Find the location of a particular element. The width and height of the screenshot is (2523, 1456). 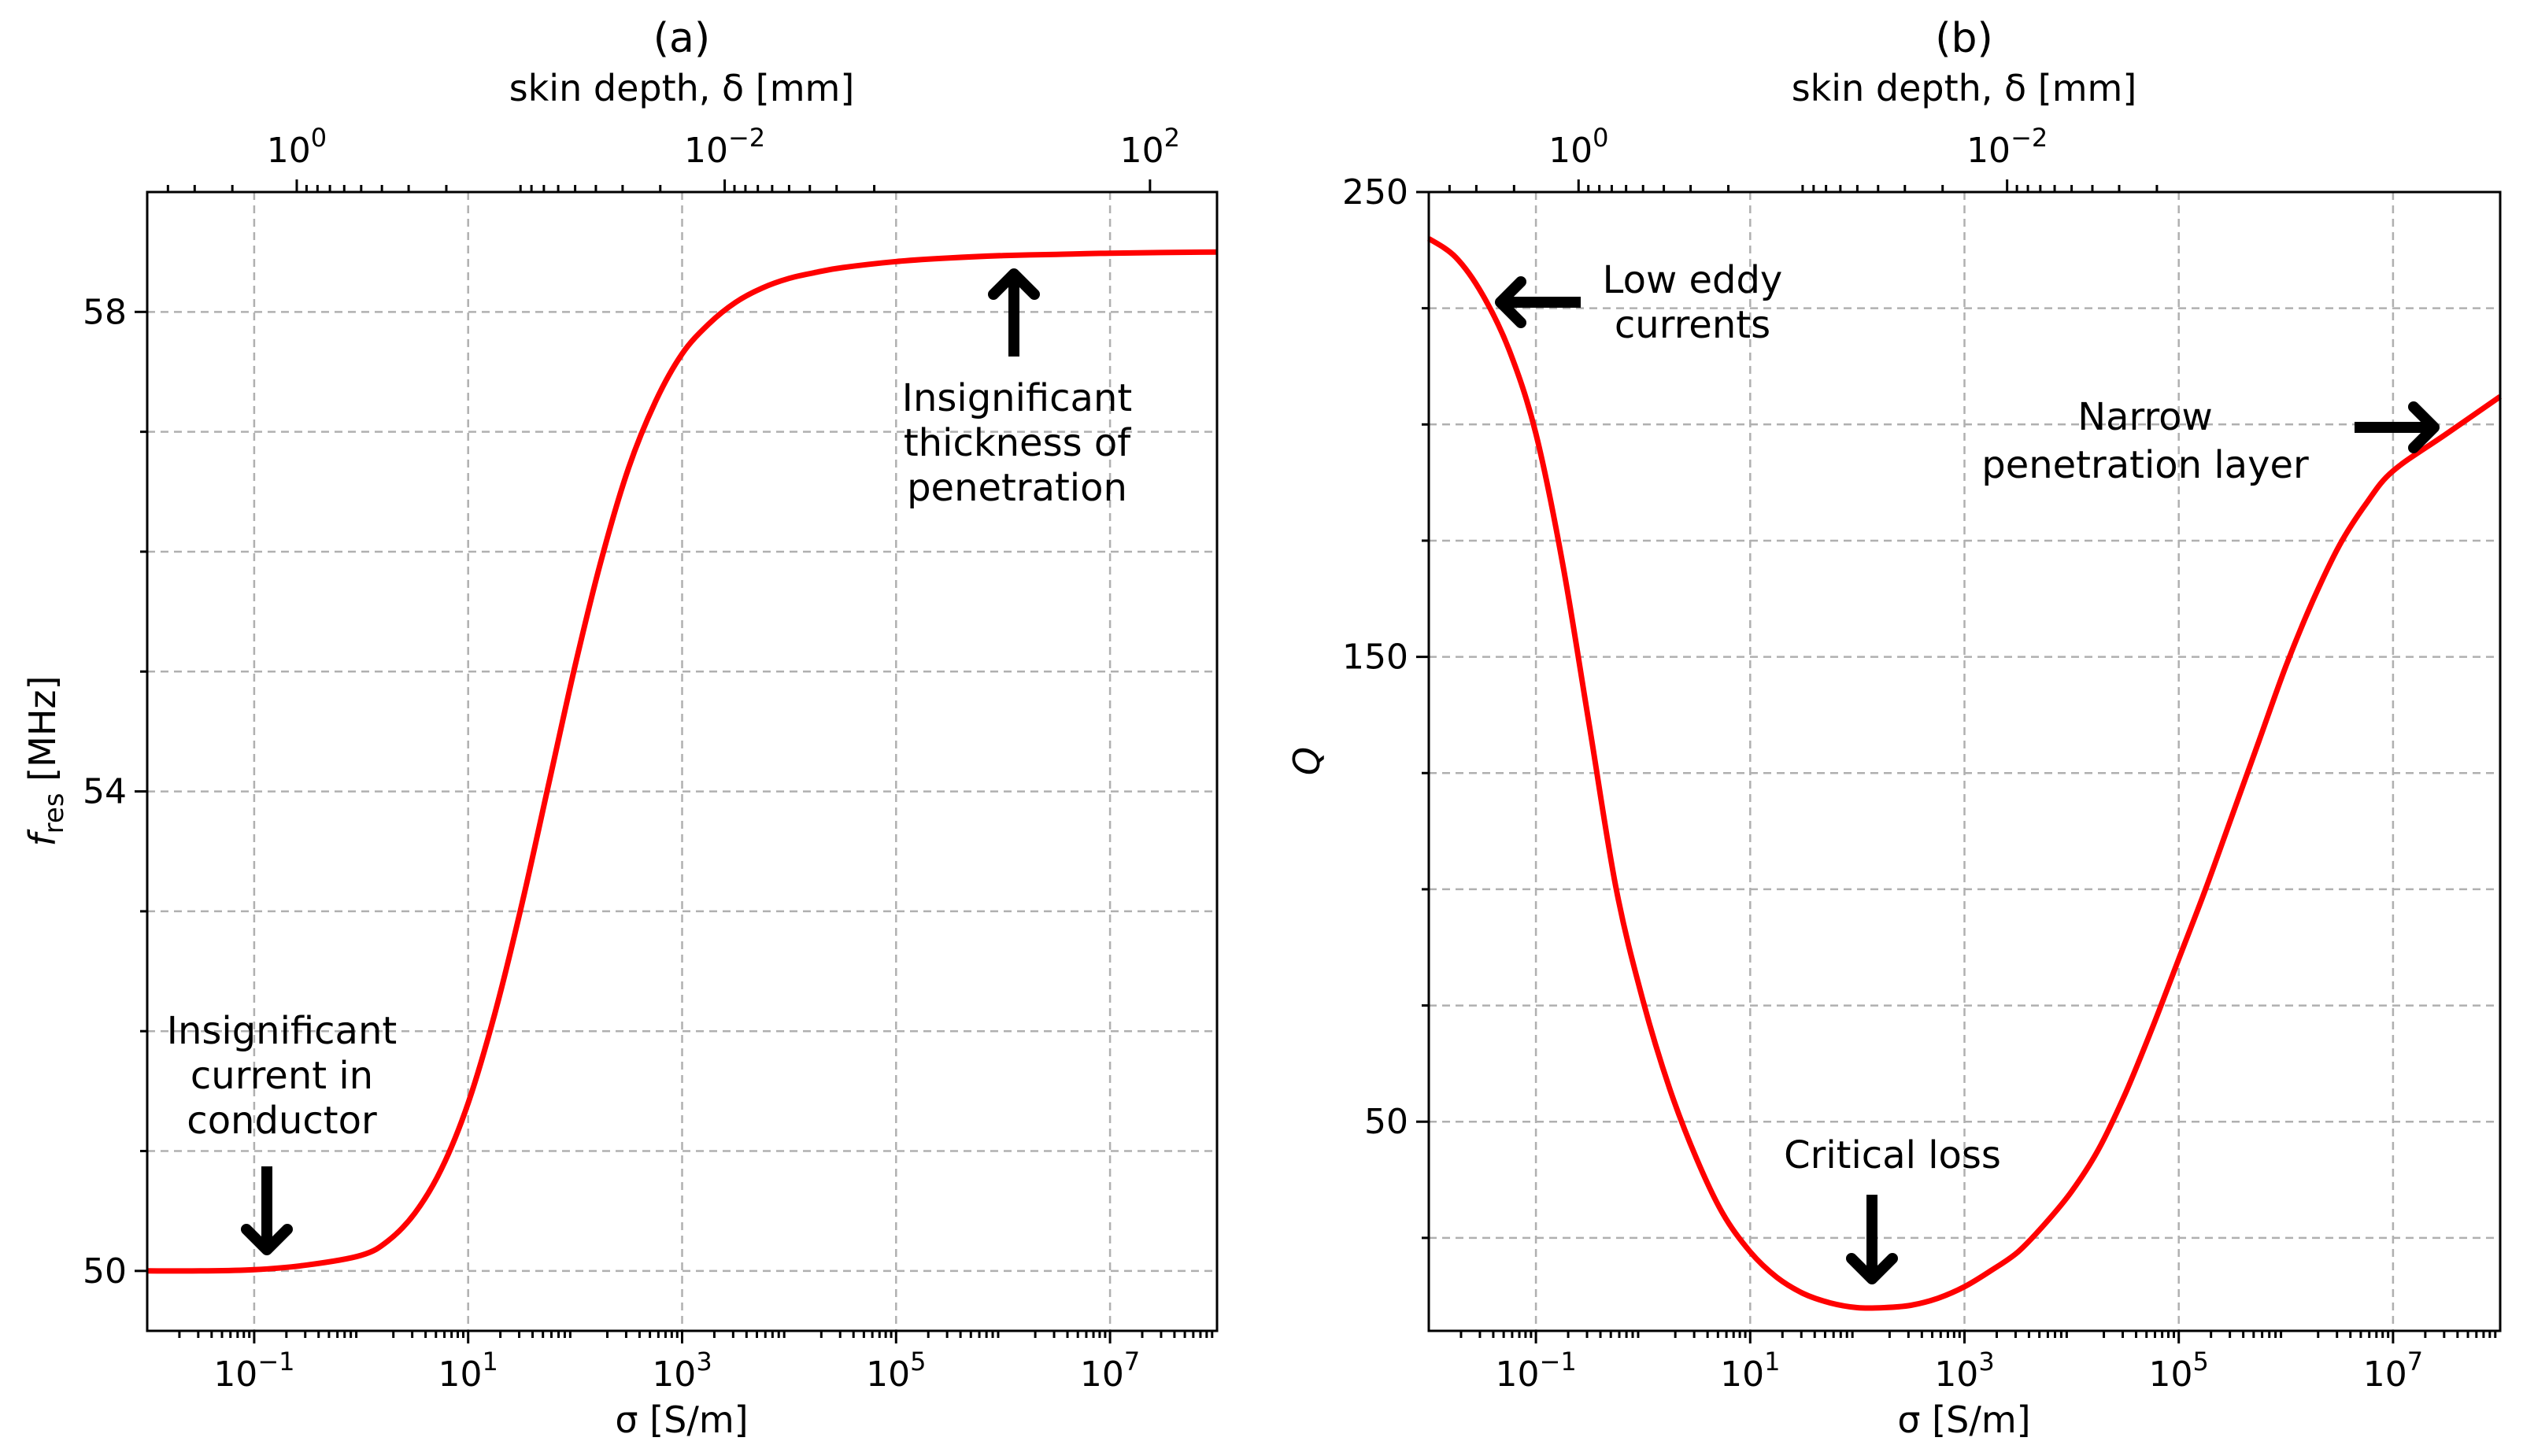

y-label-unit-a: [MHz] is located at coordinates (42, 734).